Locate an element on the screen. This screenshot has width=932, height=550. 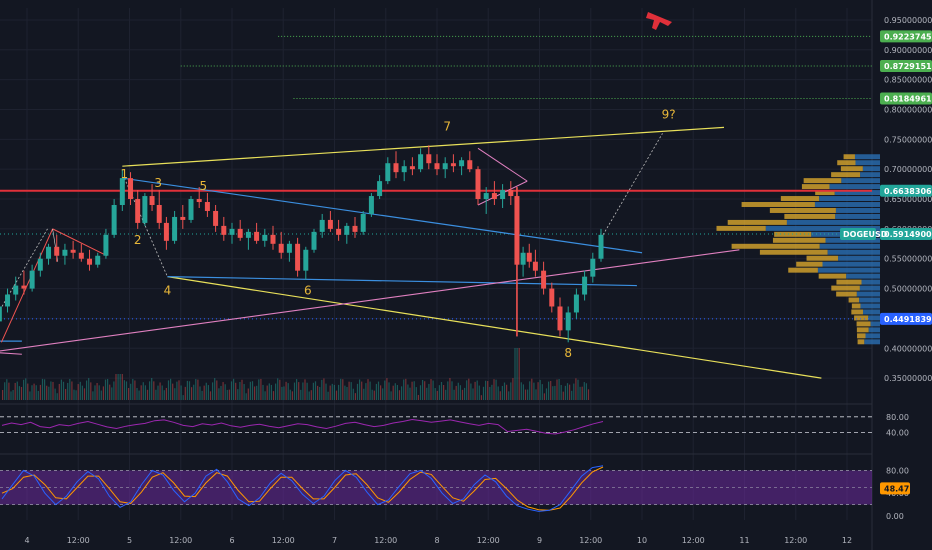
blue-base-line is located at coordinates (402, 281).